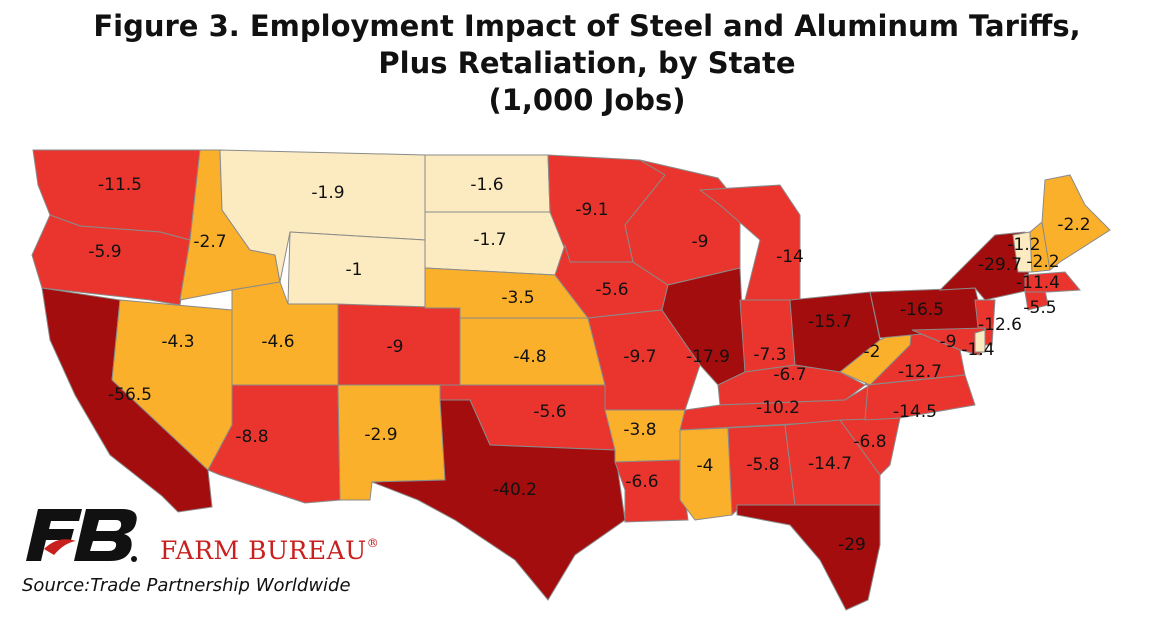  Describe the element at coordinates (354, 270) in the screenshot. I see `state-label-wy: -1` at that location.